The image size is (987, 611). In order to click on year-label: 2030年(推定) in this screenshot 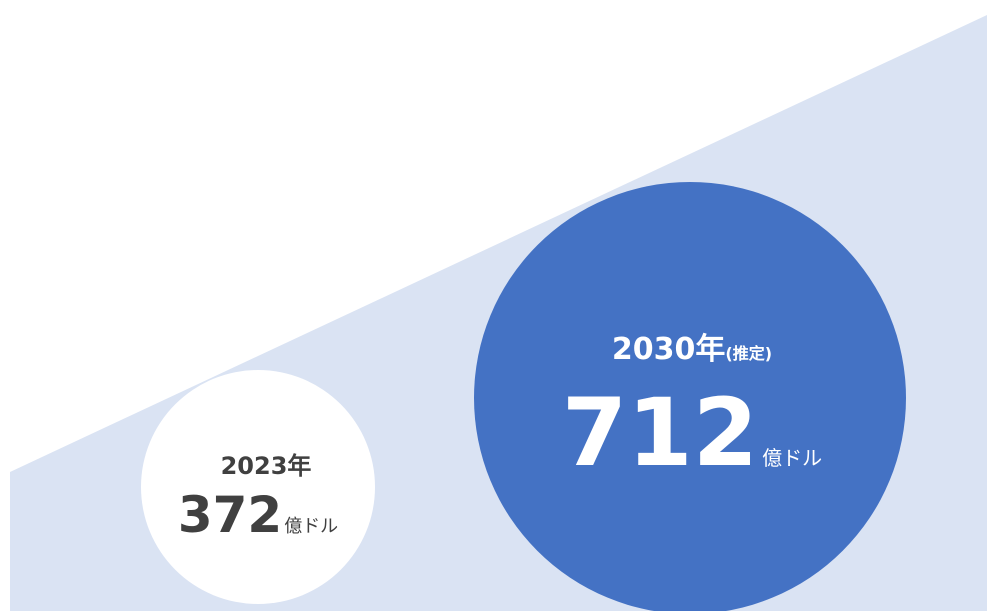, I will do `click(692, 349)`.